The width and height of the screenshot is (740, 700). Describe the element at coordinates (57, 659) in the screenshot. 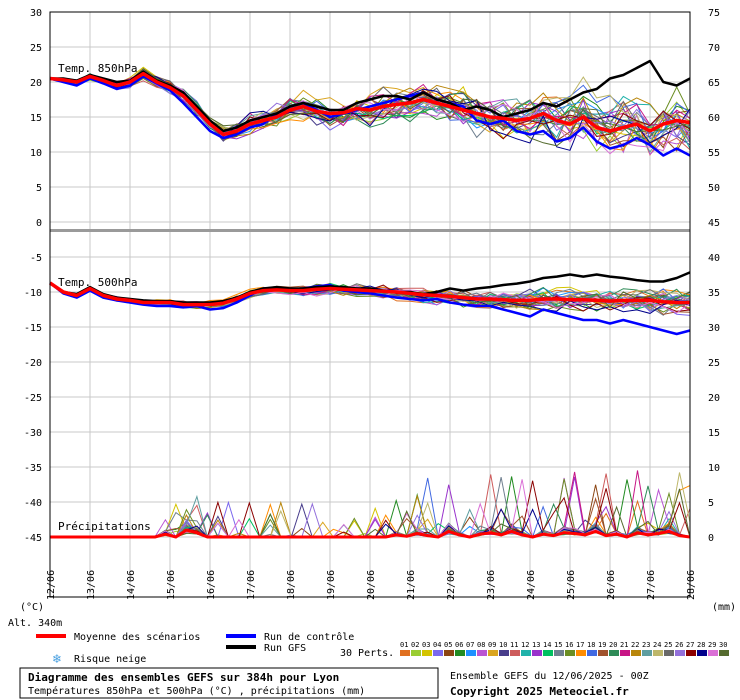

I see `snowflake-icon: ❄` at that location.